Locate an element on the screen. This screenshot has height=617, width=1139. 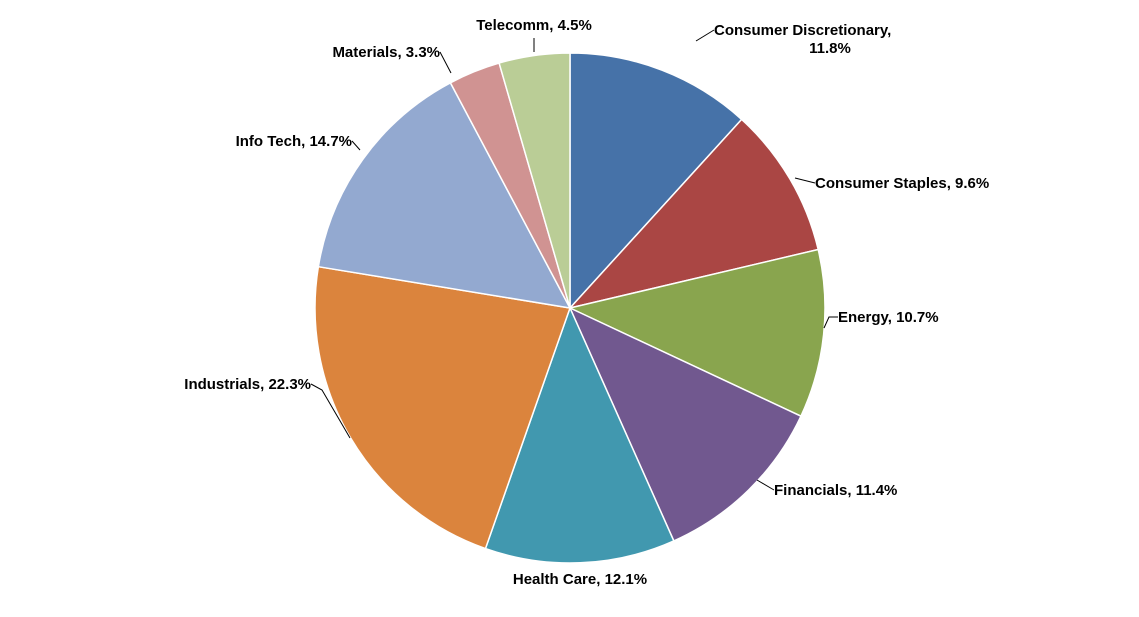
slice-label-consumer-discretionary-line2: 11.8% is located at coordinates (830, 48).